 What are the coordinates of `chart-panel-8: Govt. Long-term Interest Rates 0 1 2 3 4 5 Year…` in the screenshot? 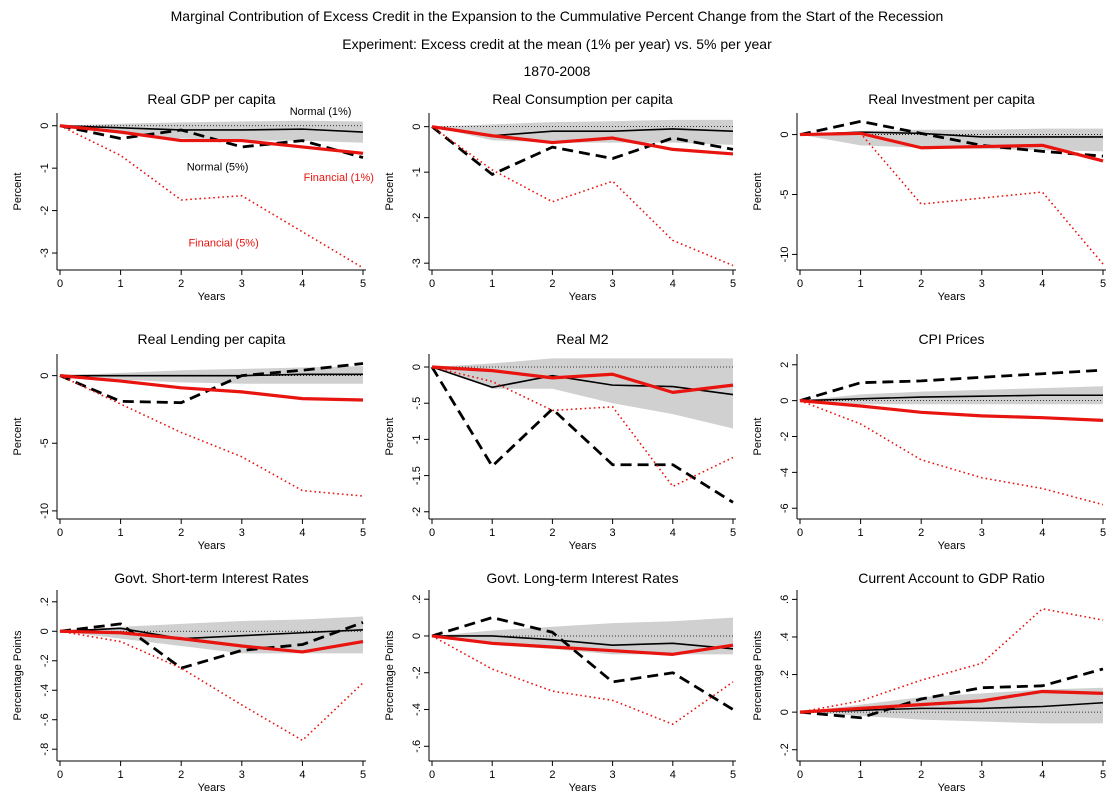 It's located at (560, 682).